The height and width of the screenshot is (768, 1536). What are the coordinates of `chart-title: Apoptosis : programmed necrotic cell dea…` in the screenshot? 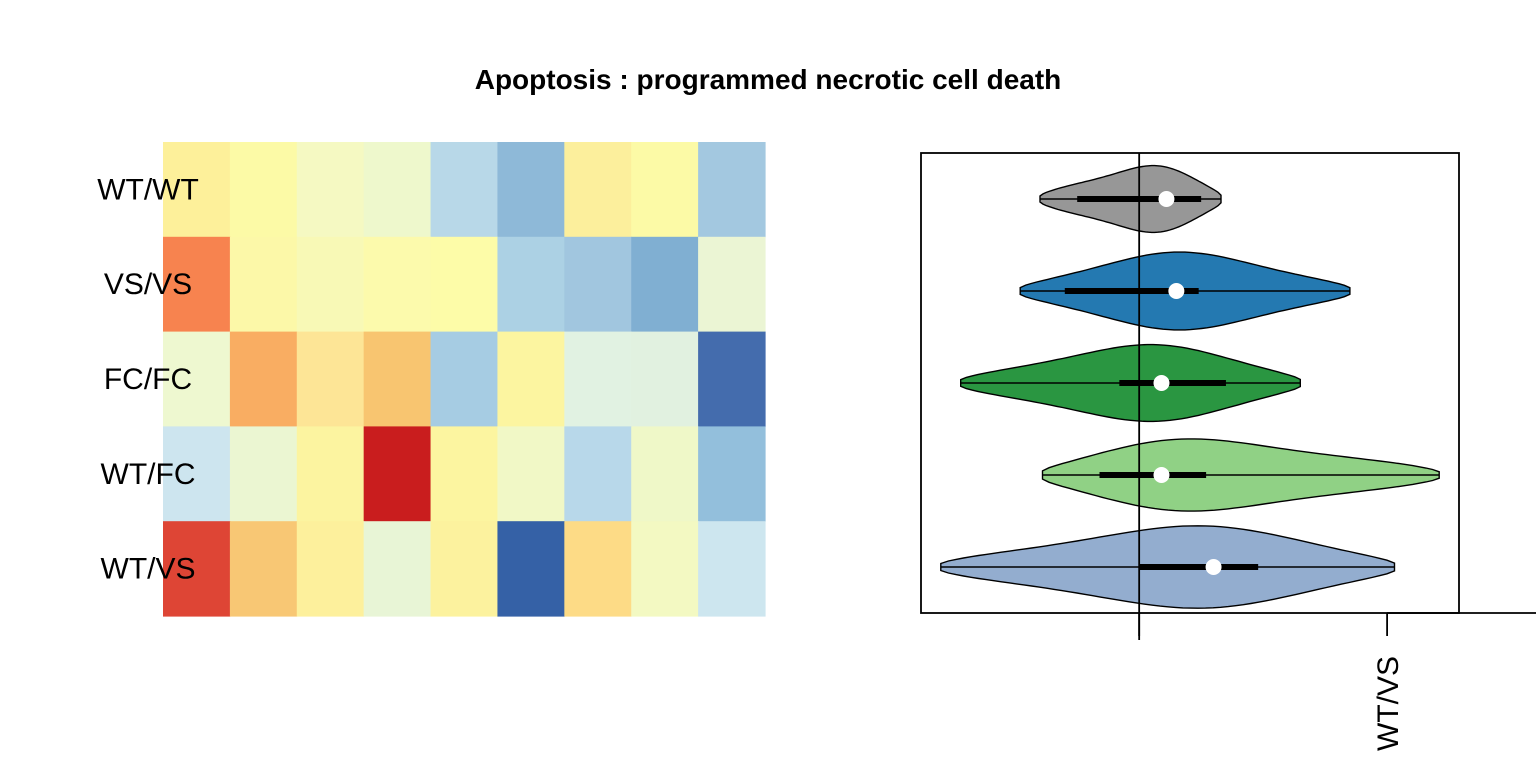 It's located at (768, 79).